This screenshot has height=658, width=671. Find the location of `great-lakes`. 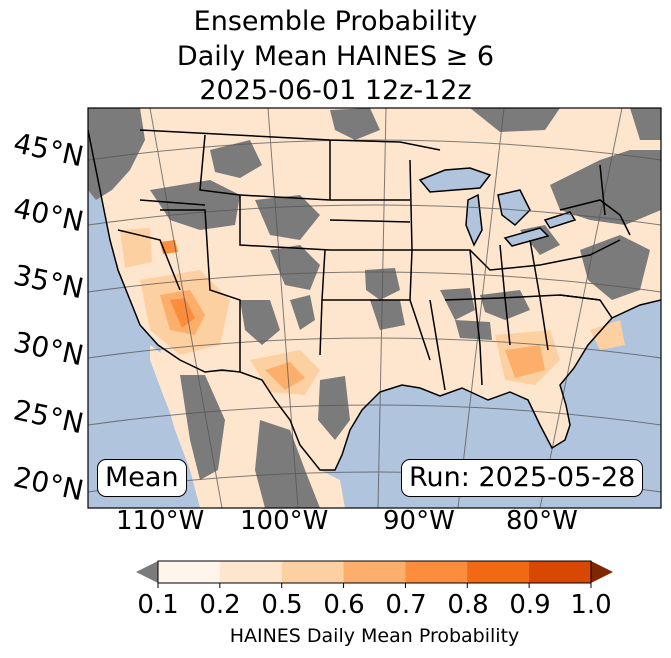

great-lakes is located at coordinates (497, 207).